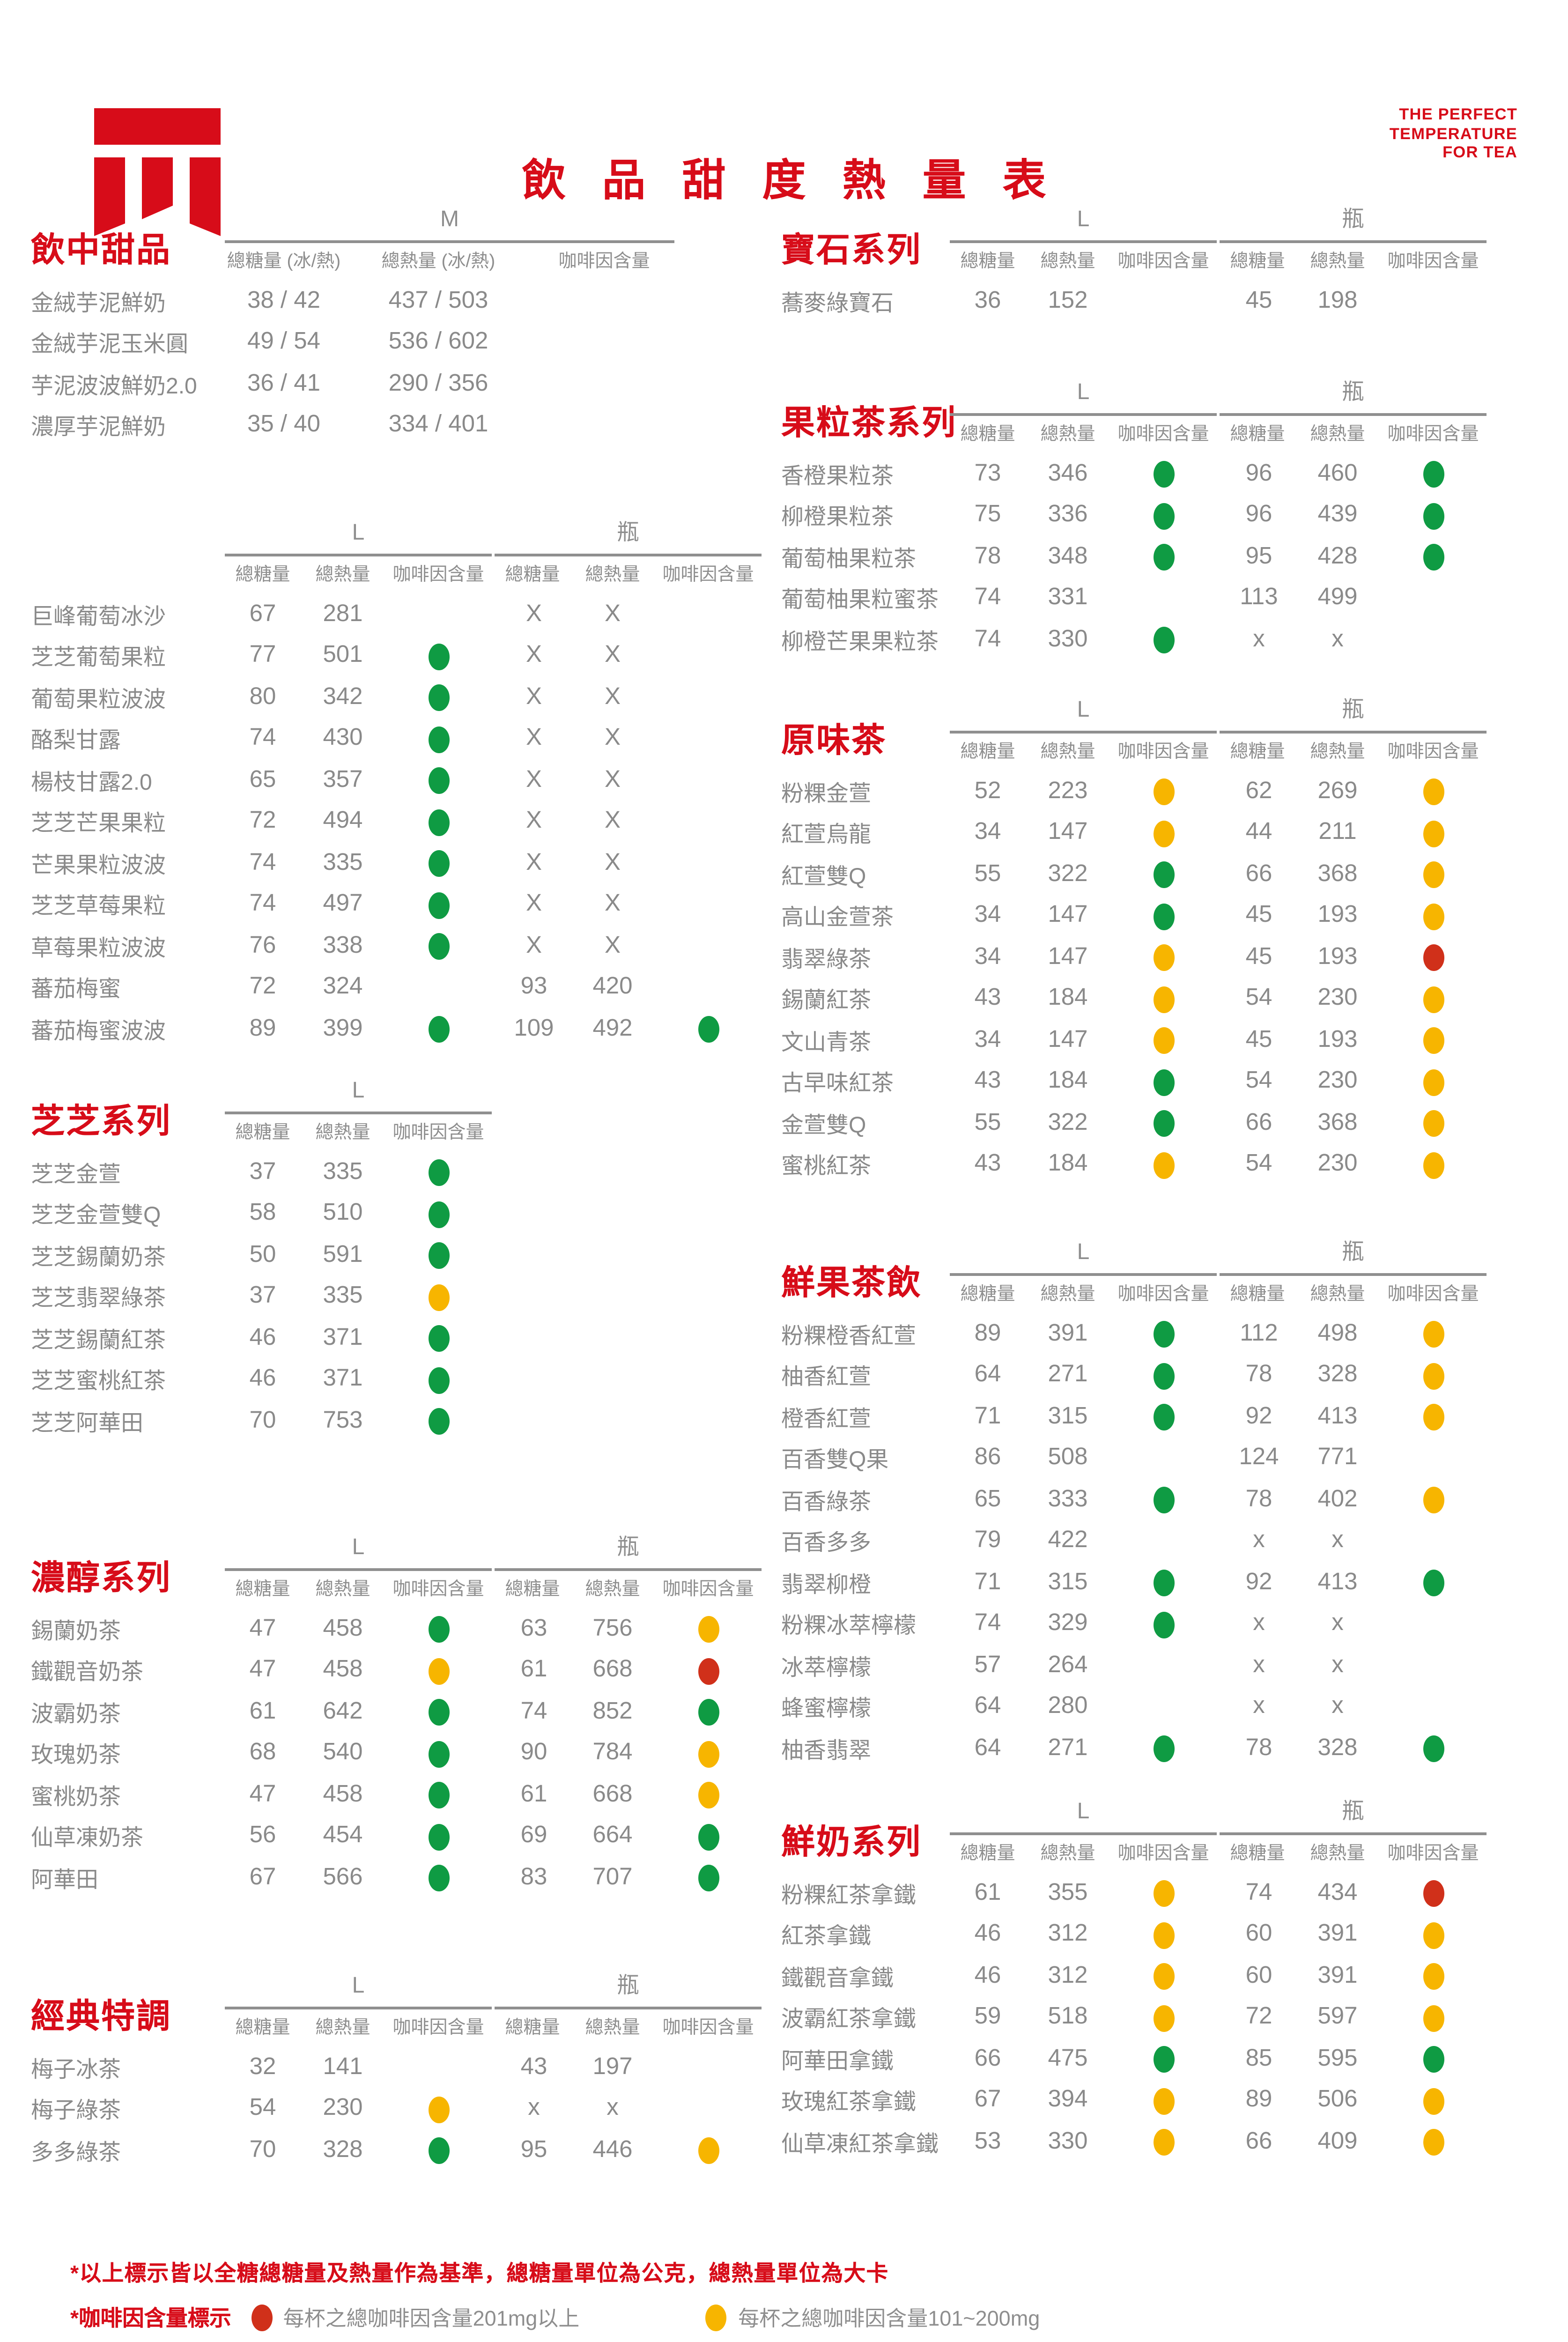  Describe the element at coordinates (1083, 710) in the screenshot. I see `size-label: L` at that location.